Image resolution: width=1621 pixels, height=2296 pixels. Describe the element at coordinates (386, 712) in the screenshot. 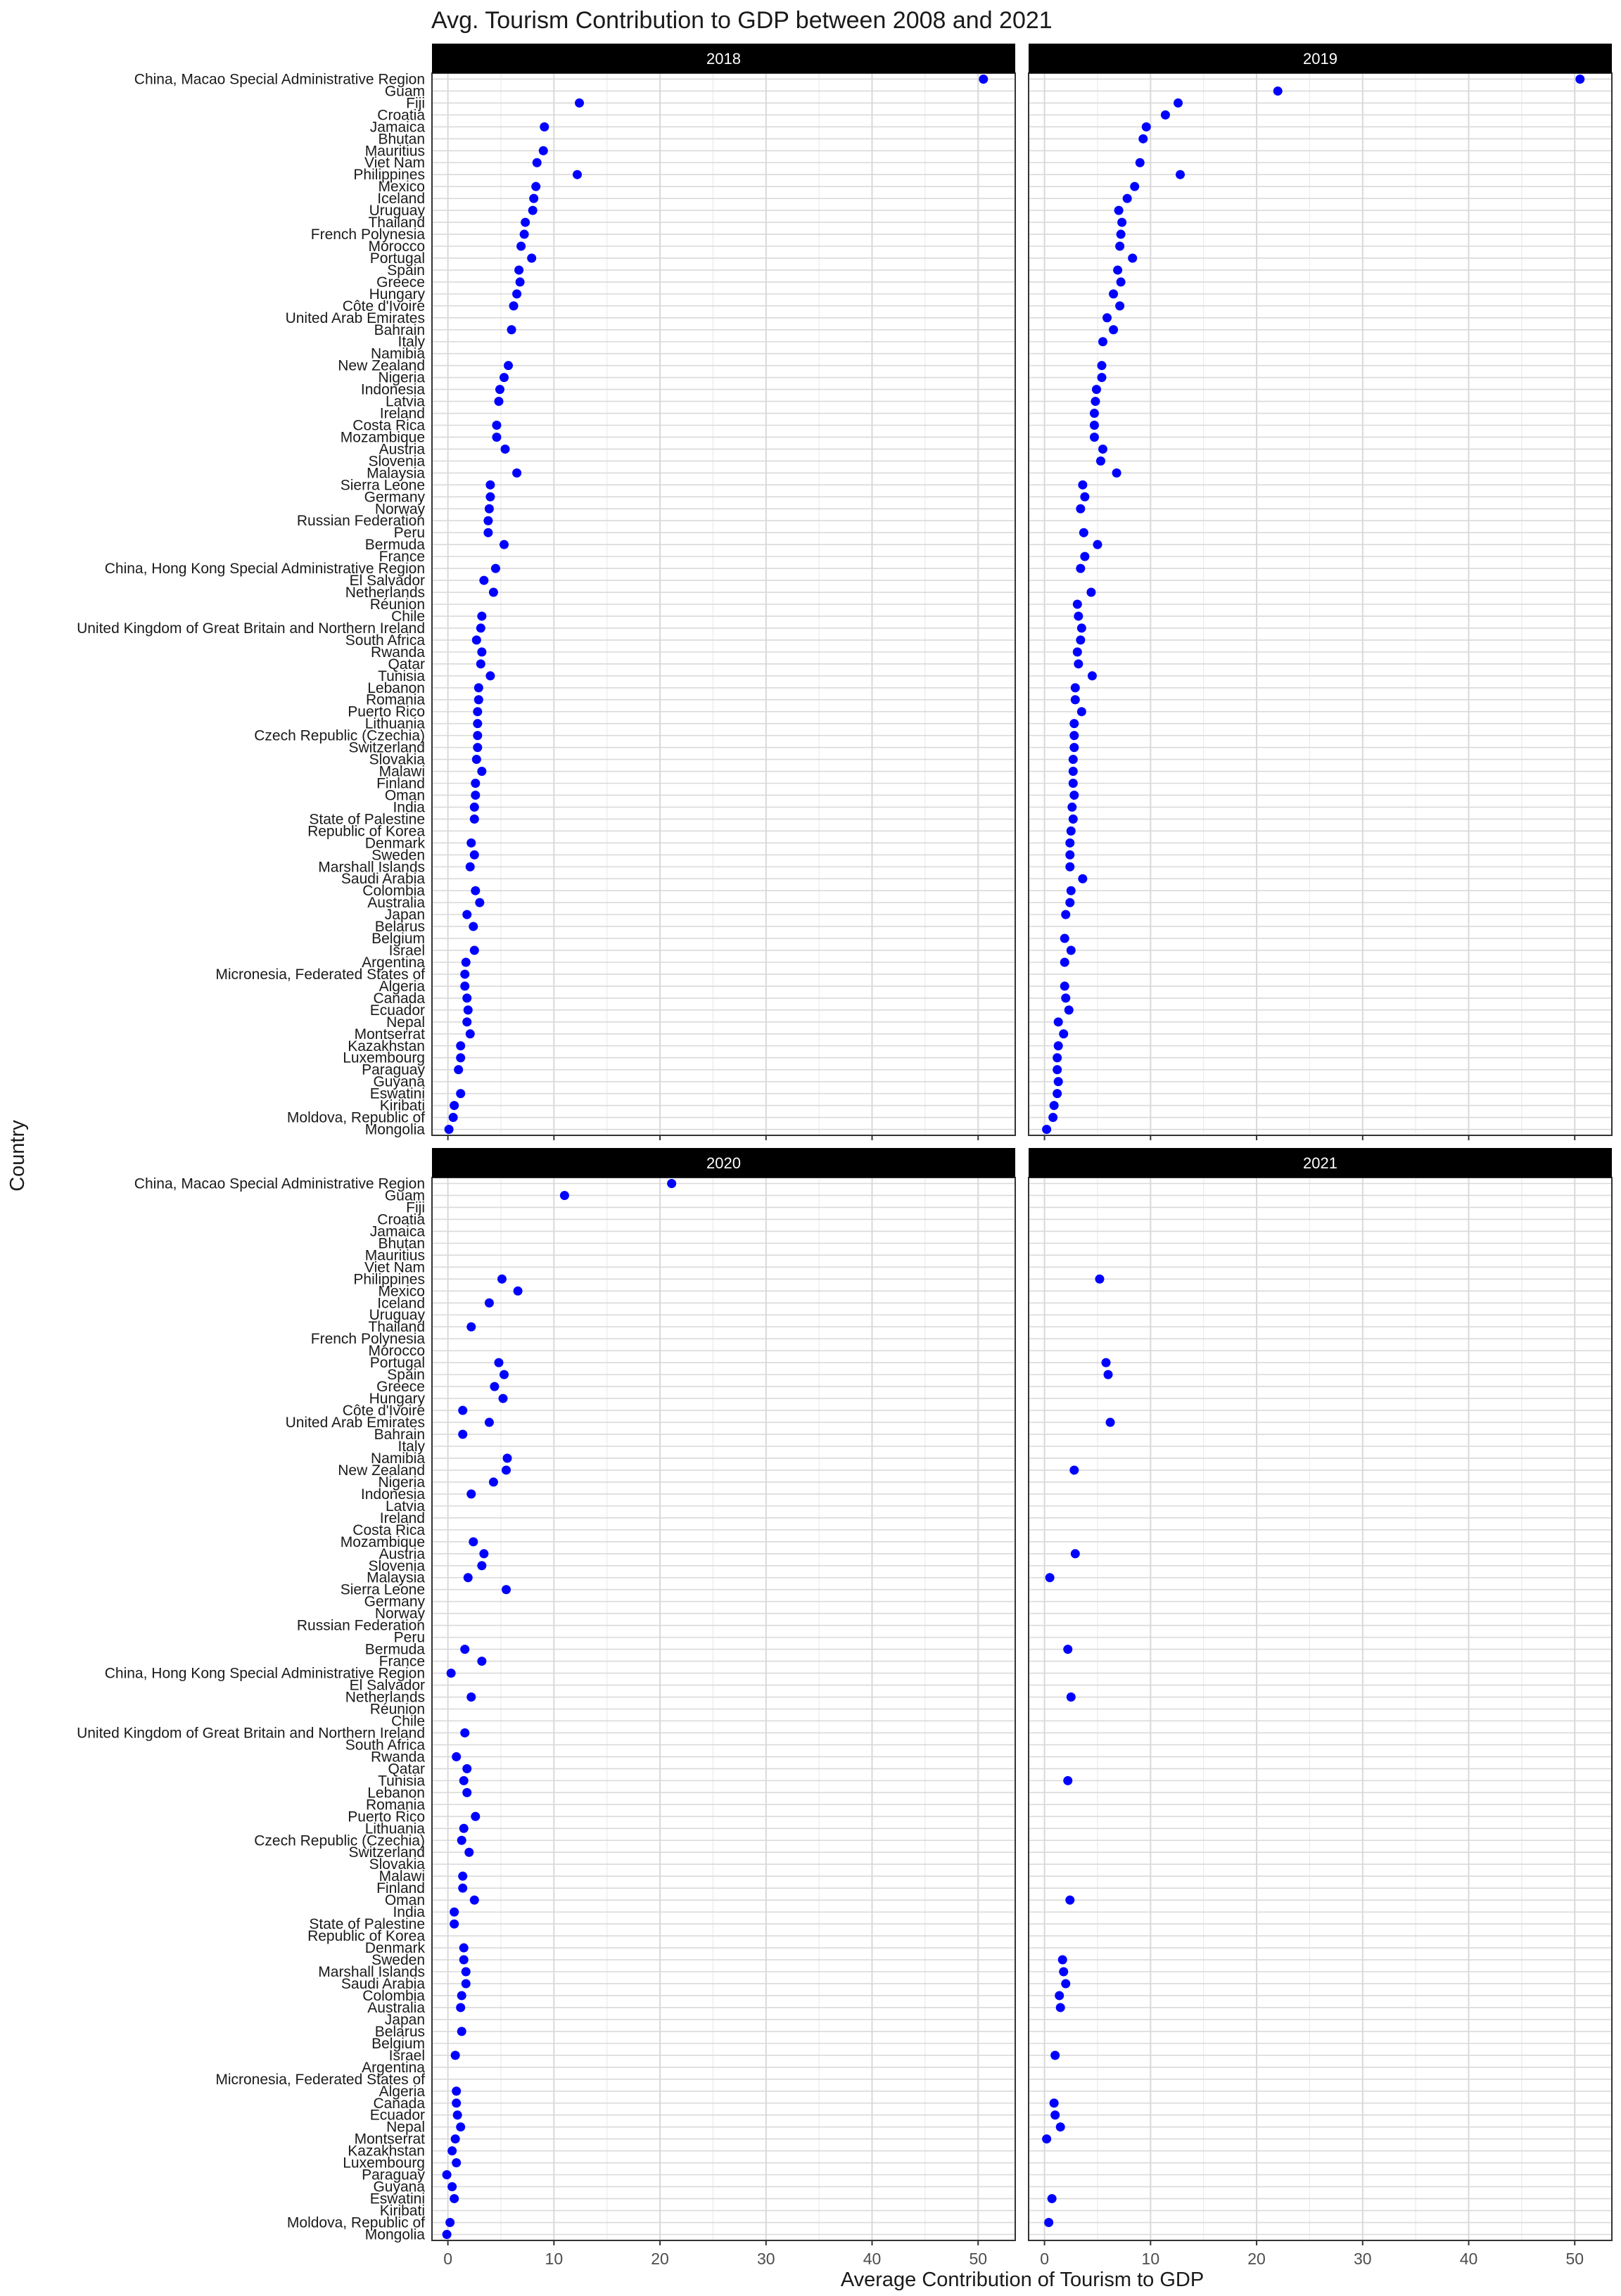

I see `y-tick-label: Puerto Rico` at that location.